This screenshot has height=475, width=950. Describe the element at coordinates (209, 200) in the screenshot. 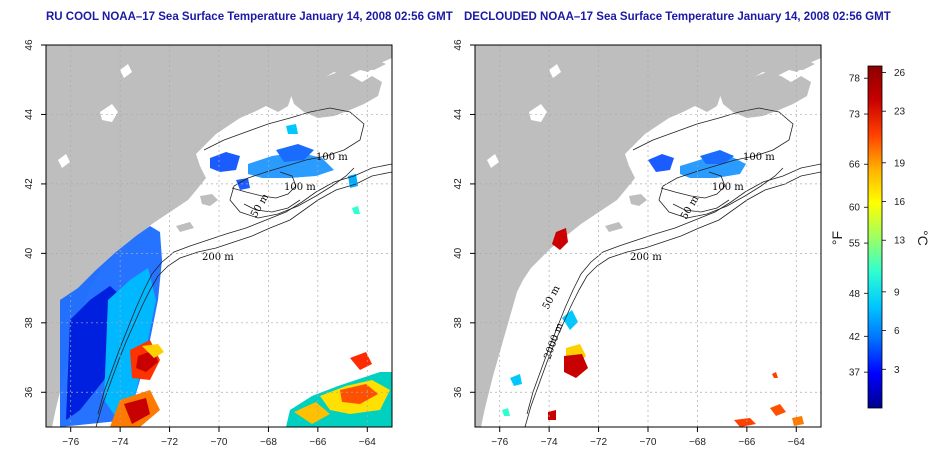

I see `left-cape-cod` at that location.